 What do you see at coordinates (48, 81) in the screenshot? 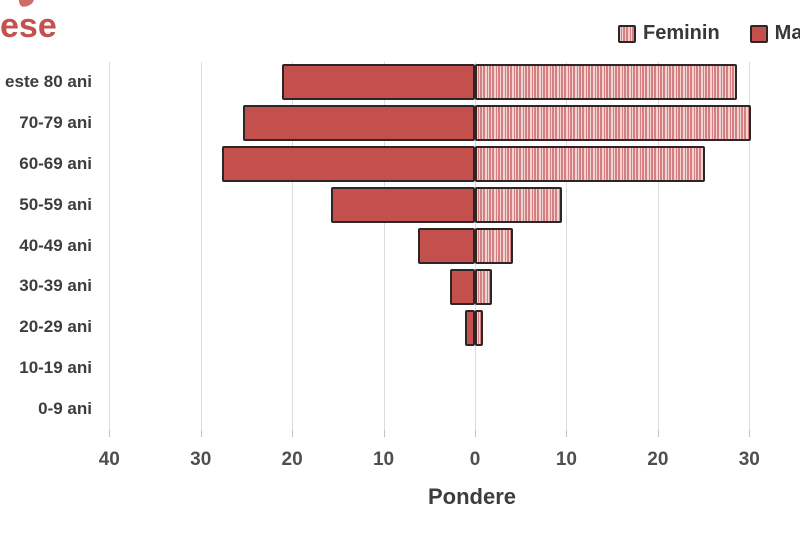
I see `y-category-label: este 80 ani` at bounding box center [48, 81].